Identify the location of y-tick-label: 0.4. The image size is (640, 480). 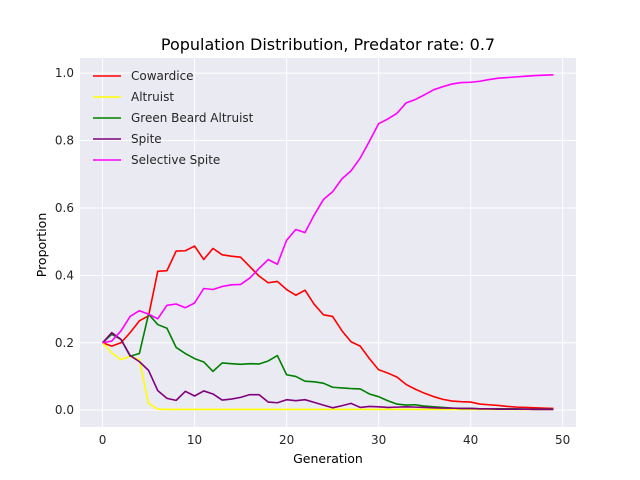
(64, 275).